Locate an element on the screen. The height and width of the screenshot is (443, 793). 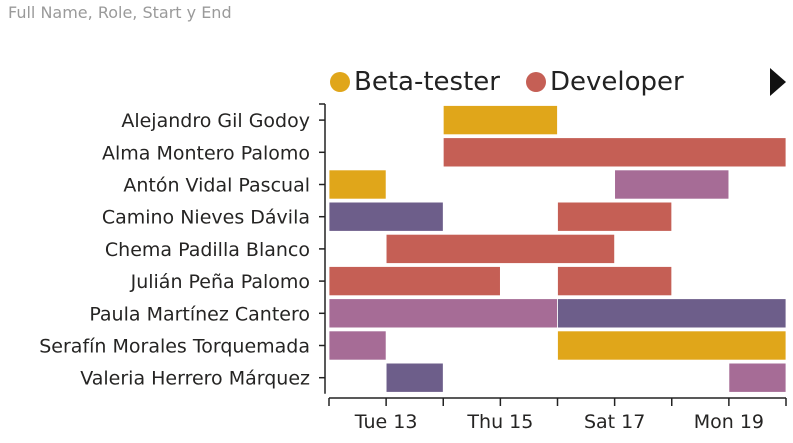
legend-marker-developer is located at coordinates (535, 82).